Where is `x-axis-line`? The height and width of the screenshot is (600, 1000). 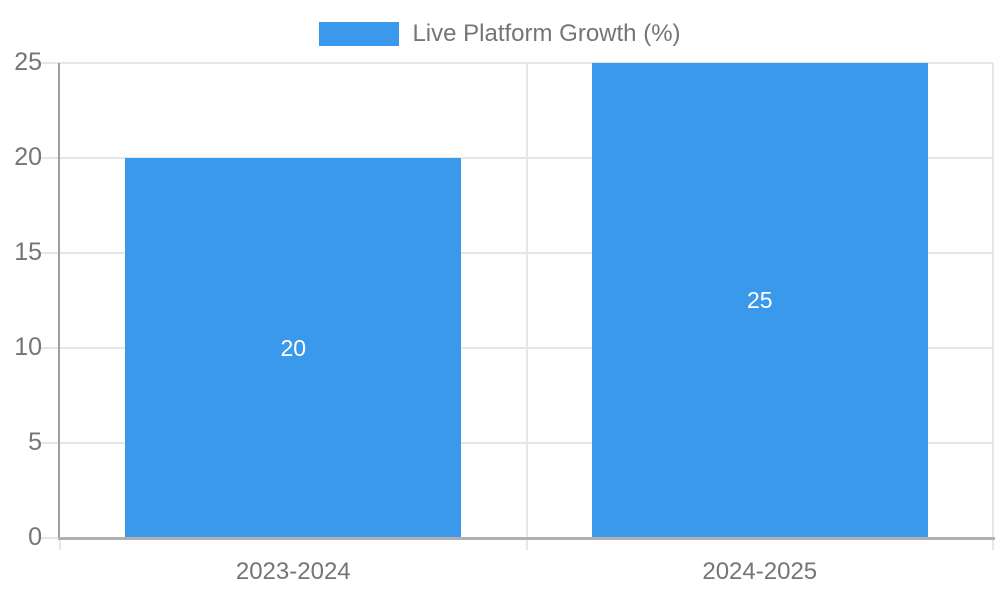 x-axis-line is located at coordinates (526, 538).